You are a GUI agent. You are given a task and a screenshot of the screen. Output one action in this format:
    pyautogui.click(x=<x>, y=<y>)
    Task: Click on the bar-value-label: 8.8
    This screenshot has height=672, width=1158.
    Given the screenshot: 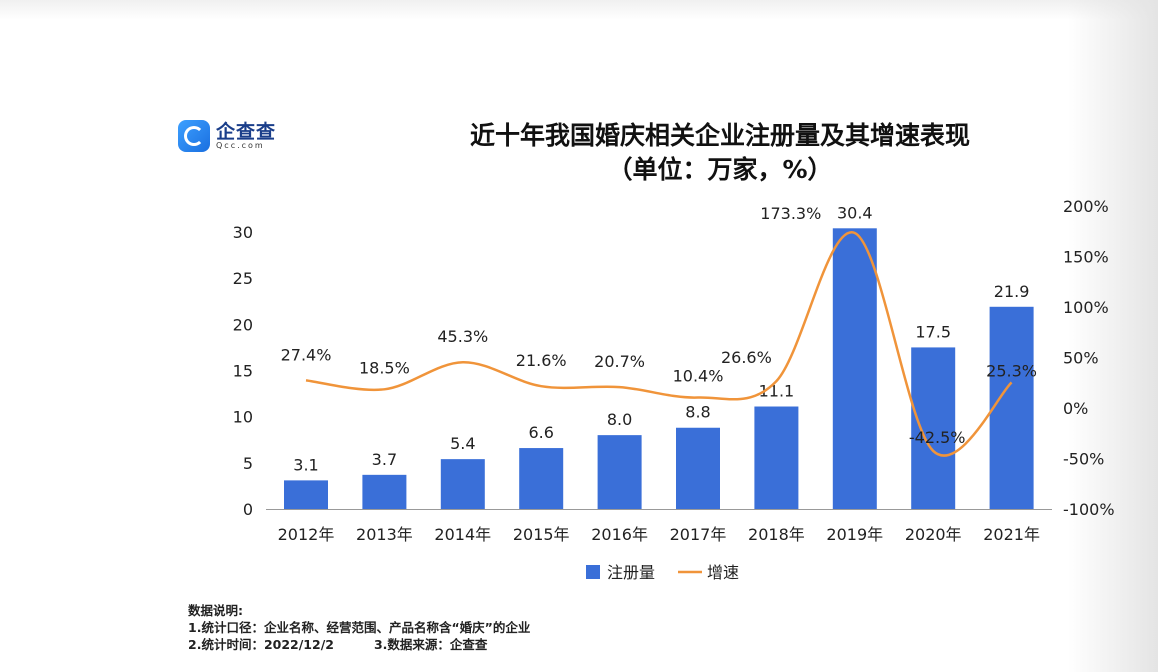 What is the action you would take?
    pyautogui.click(x=697, y=412)
    